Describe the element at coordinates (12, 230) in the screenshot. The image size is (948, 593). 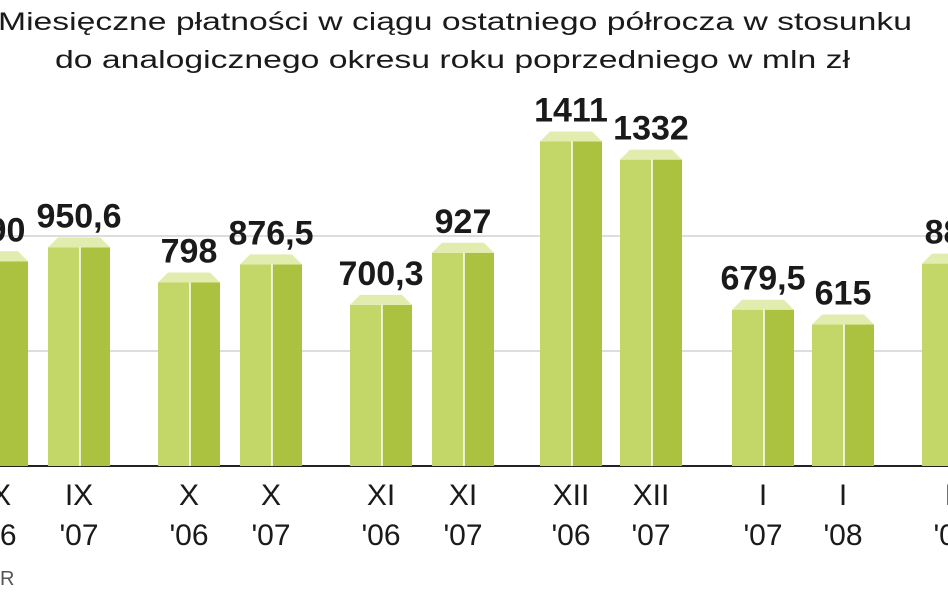
I see `value-label: 890` at that location.